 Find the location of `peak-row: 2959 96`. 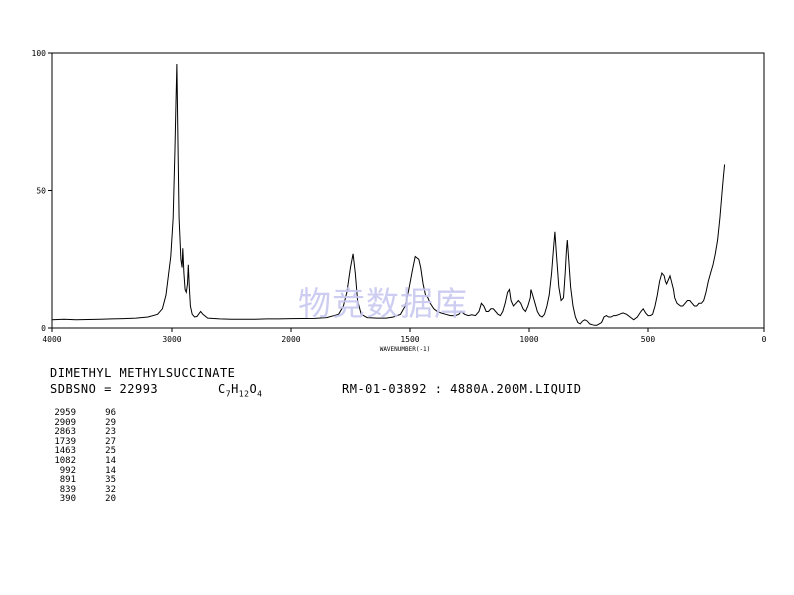

peak-row: 2959 96 is located at coordinates (83, 413).